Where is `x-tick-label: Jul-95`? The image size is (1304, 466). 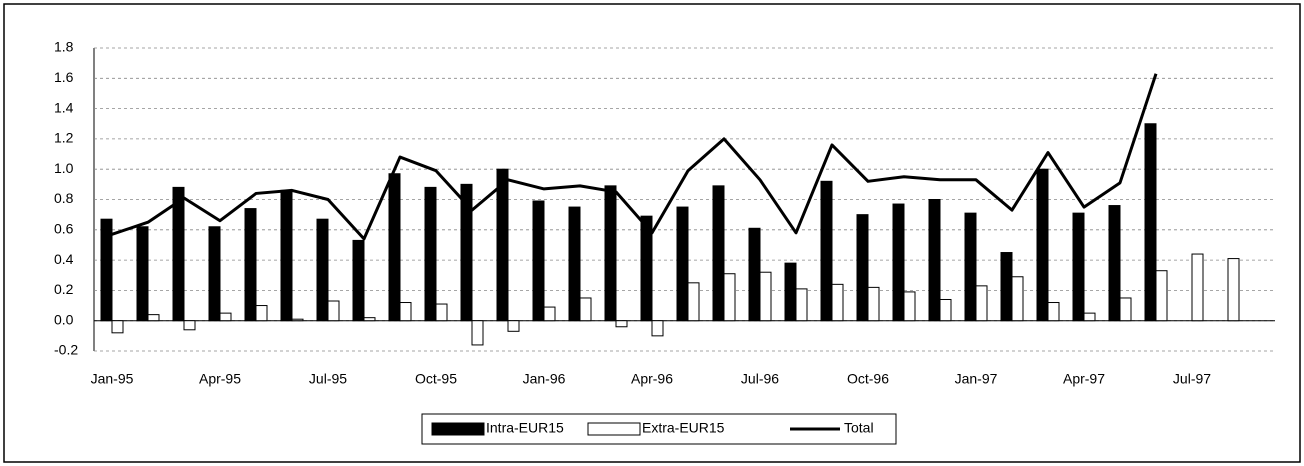
x-tick-label: Jul-95 is located at coordinates (328, 379).